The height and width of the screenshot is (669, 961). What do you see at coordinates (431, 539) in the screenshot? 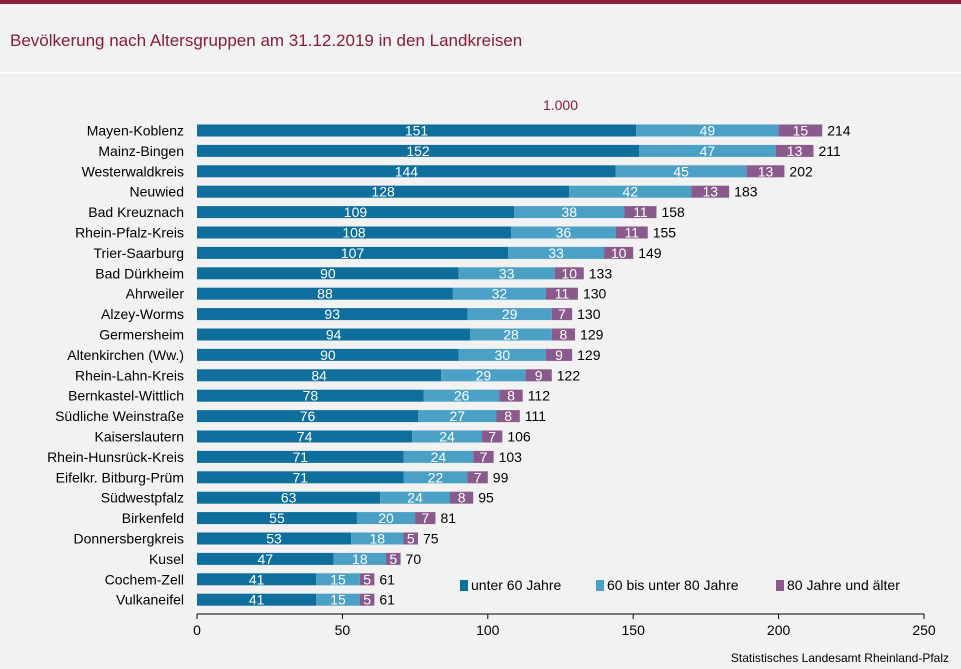
I see `total-label: 75` at bounding box center [431, 539].